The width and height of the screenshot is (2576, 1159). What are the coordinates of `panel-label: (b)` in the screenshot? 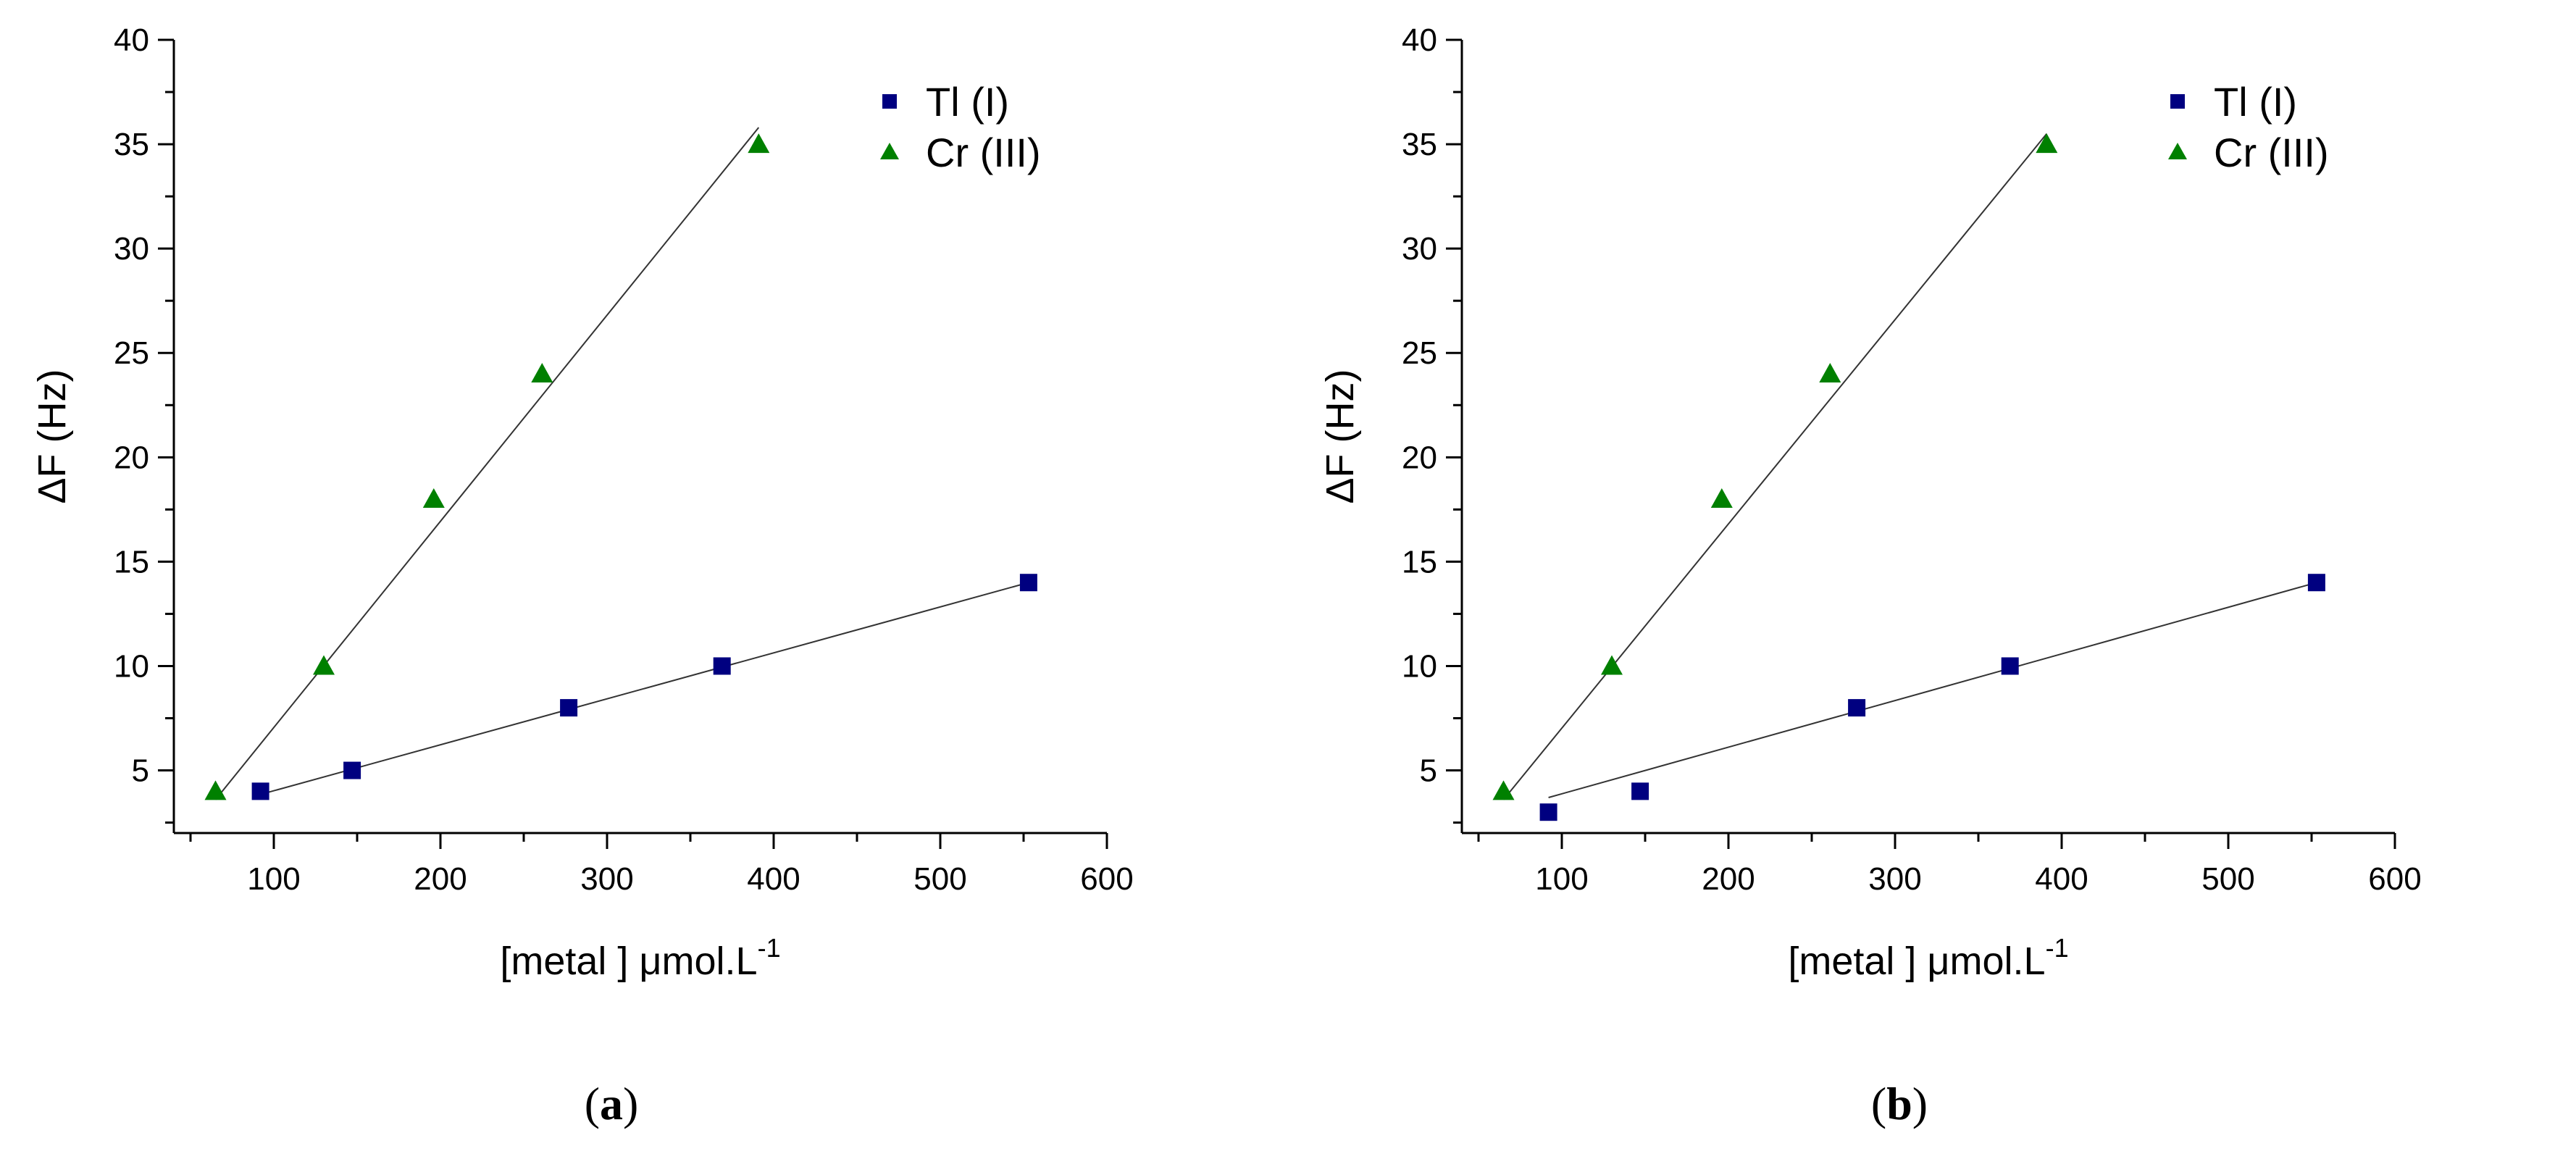 It's located at (1899, 1103).